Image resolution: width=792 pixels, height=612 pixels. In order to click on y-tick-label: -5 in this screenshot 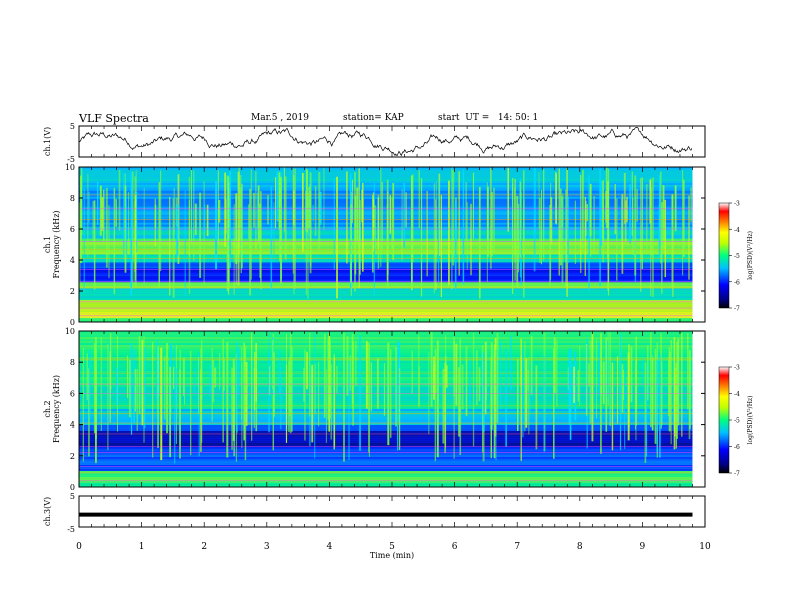, I will do `click(71, 529)`.